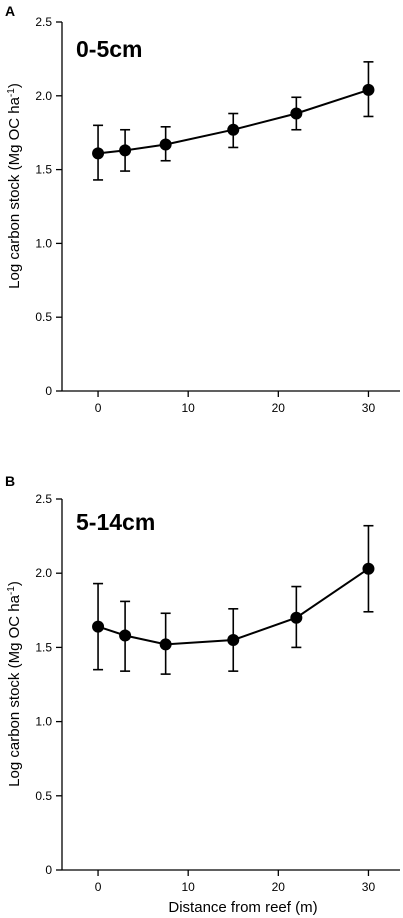  What do you see at coordinates (14, 583) in the screenshot?
I see `panel-b-y-axis-title-close: )` at bounding box center [14, 583].